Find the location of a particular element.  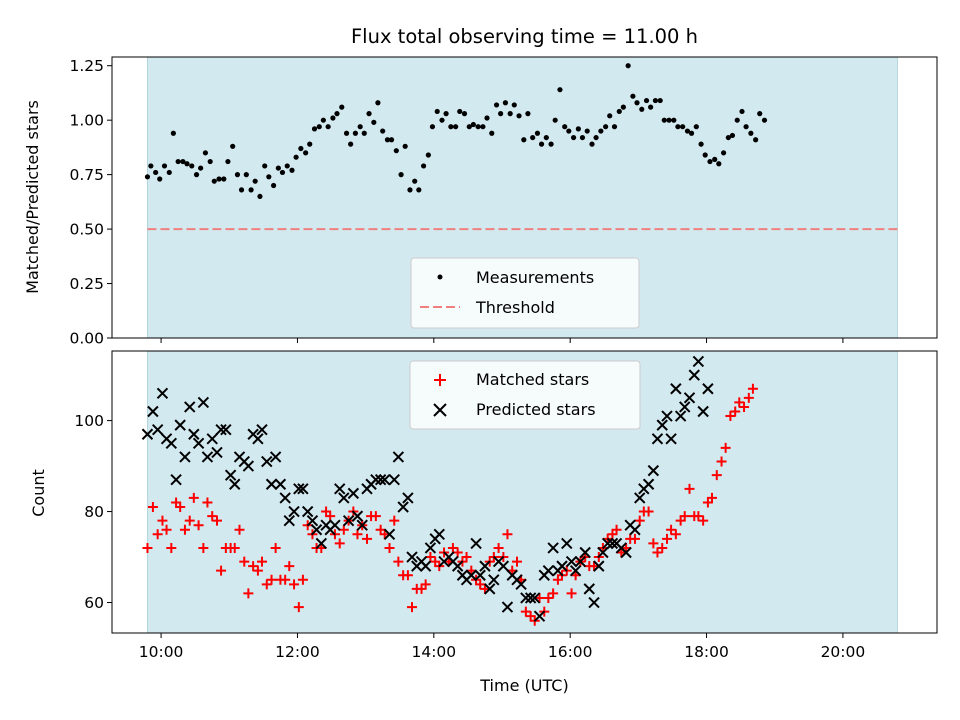

x-axis-label: Time (UTC) is located at coordinates (523, 685).